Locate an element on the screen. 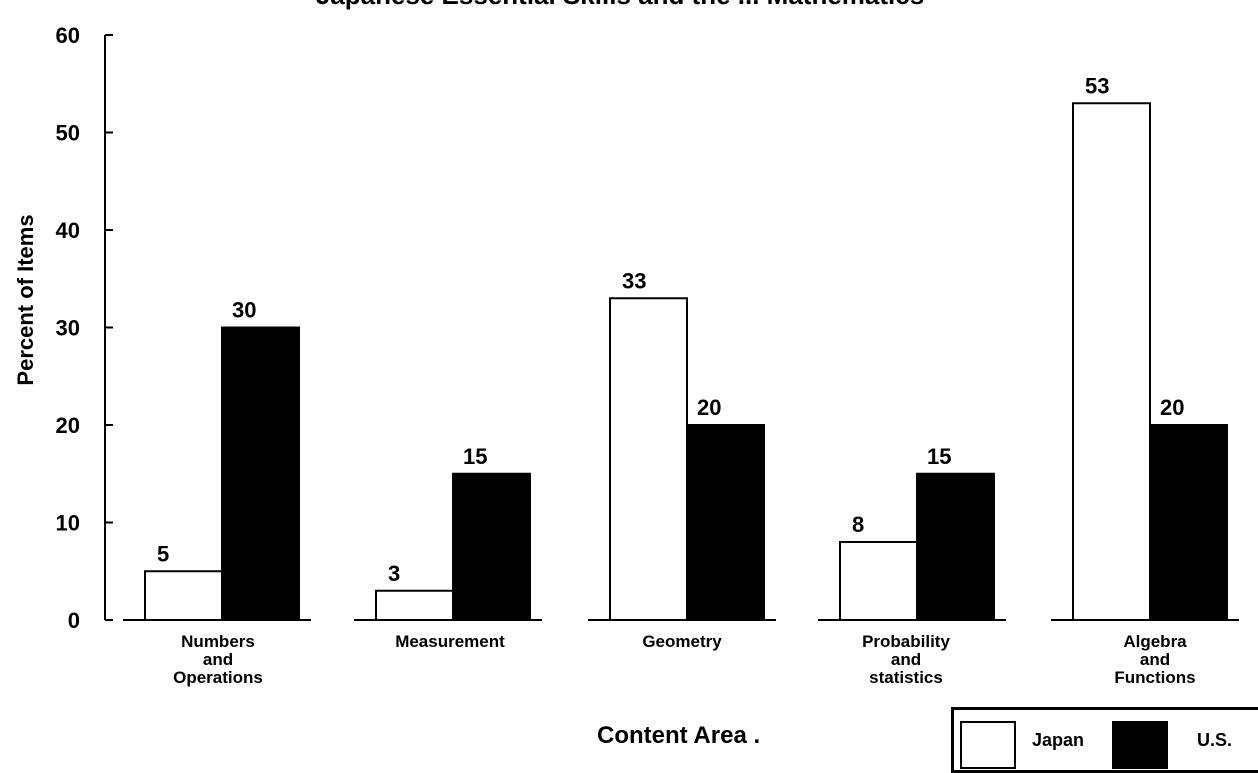 The width and height of the screenshot is (1258, 773). y-tick-label: 0 is located at coordinates (74, 620).